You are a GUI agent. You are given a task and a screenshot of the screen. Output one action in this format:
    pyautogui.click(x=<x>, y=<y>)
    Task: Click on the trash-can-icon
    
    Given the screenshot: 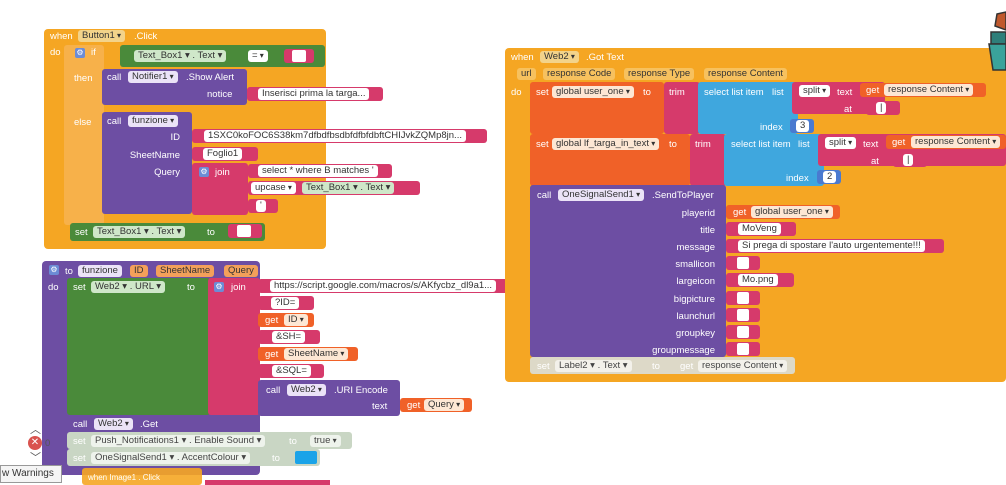 What is the action you would take?
    pyautogui.click(x=994, y=41)
    